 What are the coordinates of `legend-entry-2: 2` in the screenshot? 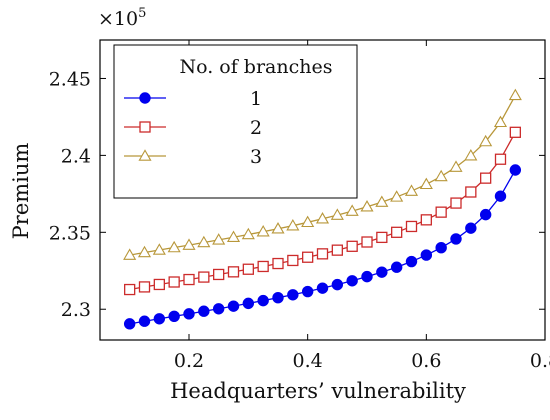 It's located at (193, 128).